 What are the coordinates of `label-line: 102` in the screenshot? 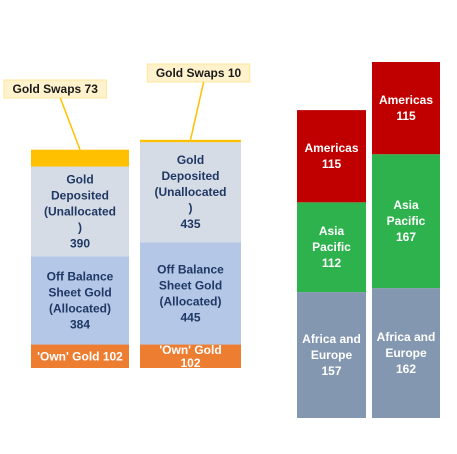 It's located at (190, 363).